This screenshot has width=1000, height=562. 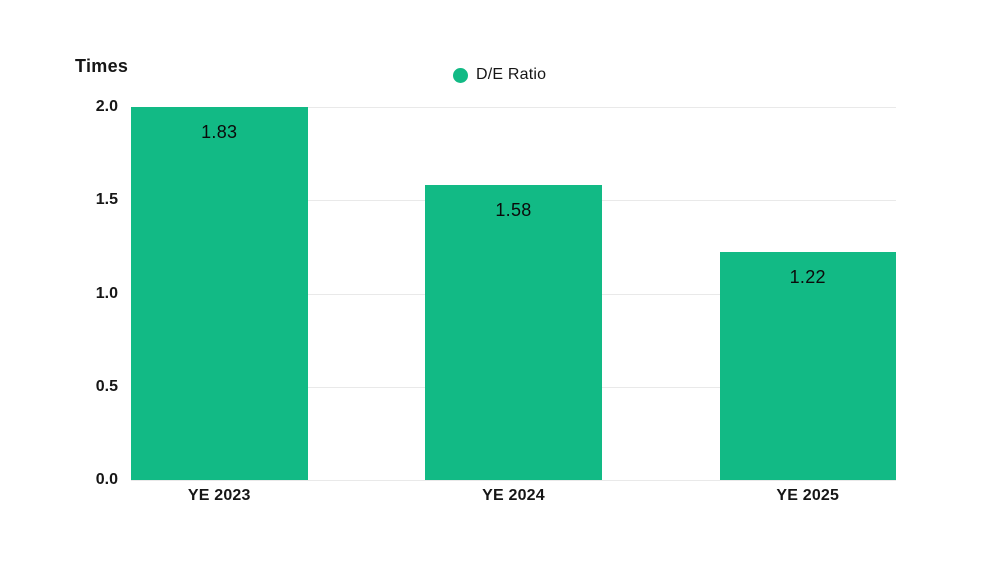 What do you see at coordinates (106, 106) in the screenshot?
I see `y-tick-label: 2.0` at bounding box center [106, 106].